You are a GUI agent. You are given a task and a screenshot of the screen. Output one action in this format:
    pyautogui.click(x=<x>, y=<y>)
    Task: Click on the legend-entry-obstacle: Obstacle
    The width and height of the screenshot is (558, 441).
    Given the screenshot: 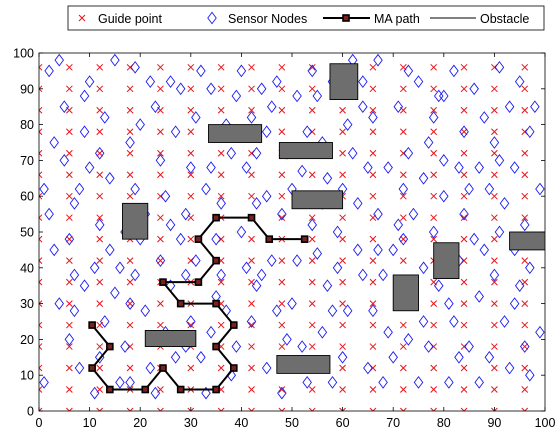 What is the action you would take?
    pyautogui.click(x=479, y=19)
    